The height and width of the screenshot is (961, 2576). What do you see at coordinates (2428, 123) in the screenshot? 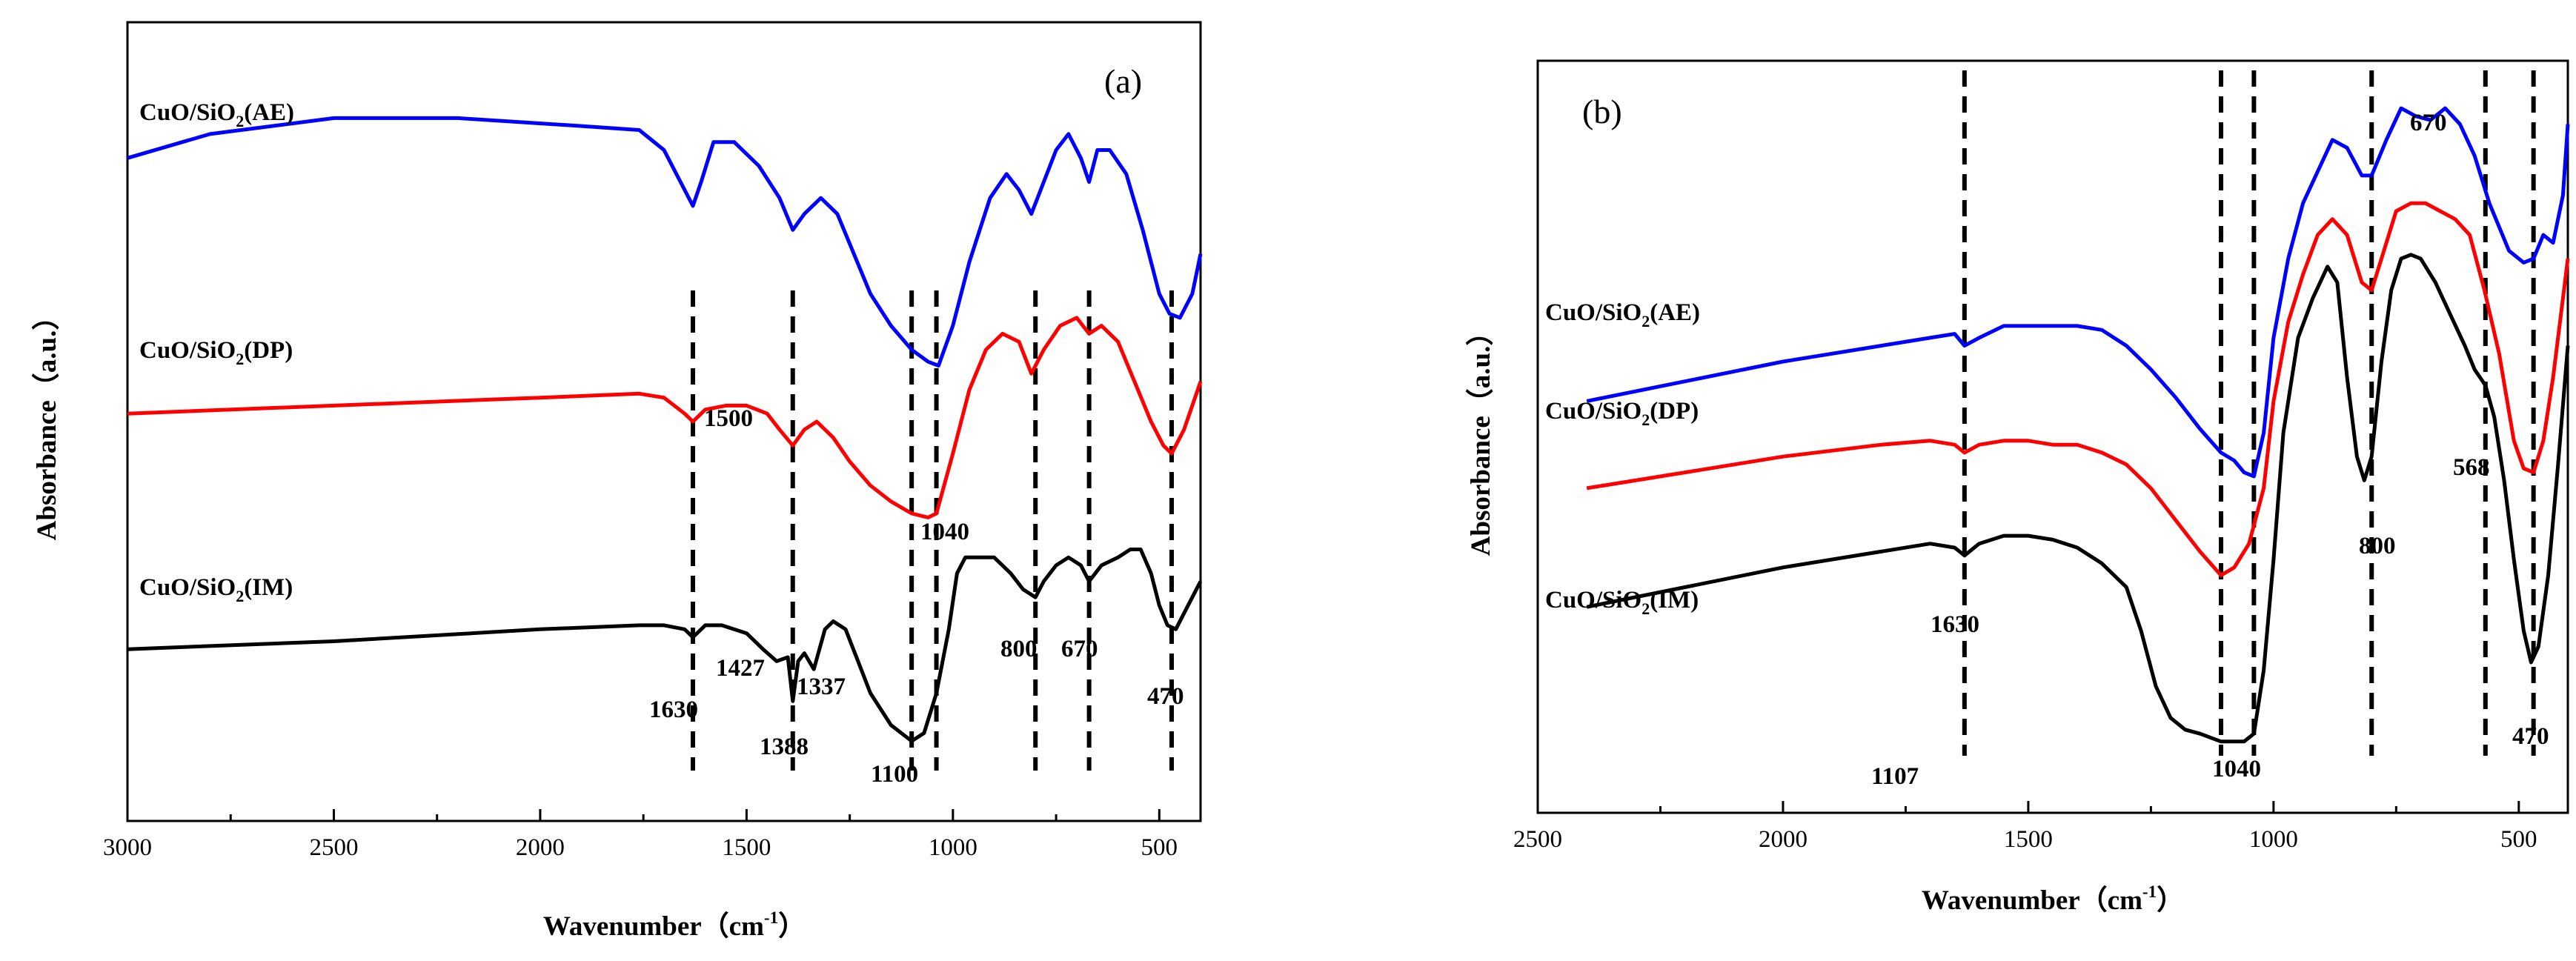
I see `panel-b-peak-670: 670` at bounding box center [2428, 123].